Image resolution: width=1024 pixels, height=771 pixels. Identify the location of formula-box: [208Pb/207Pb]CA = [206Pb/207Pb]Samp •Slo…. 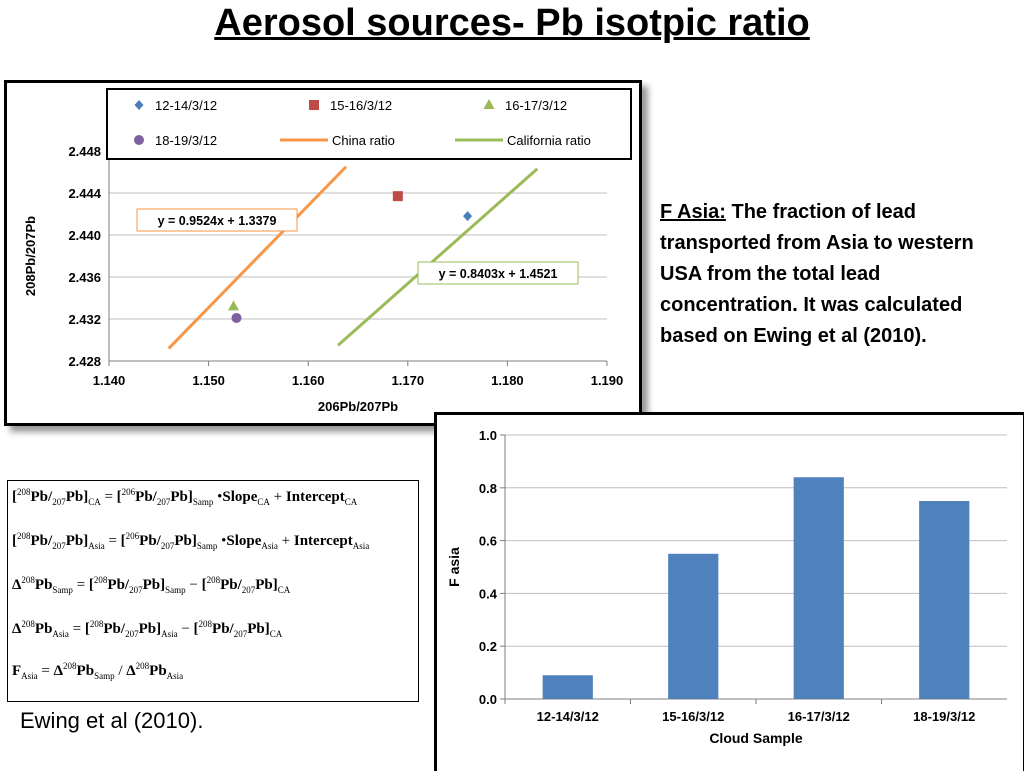
(213, 591).